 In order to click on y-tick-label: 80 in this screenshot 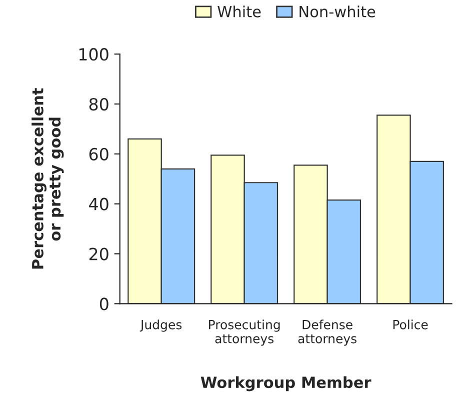, I will do `click(98, 104)`.